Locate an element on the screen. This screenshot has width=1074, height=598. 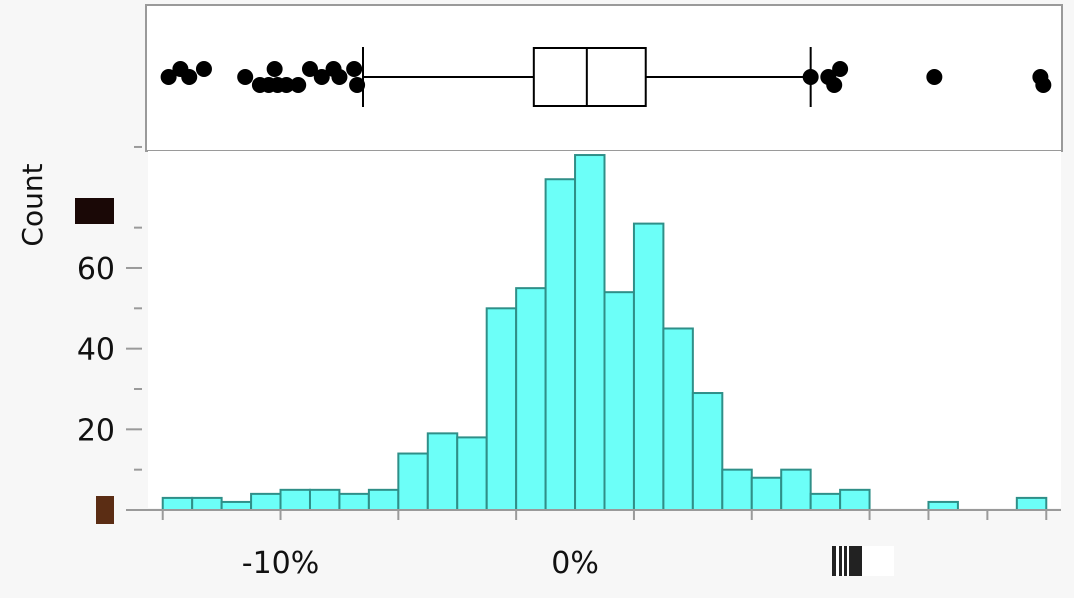
y-axis-label: Count is located at coordinates (32, 204).